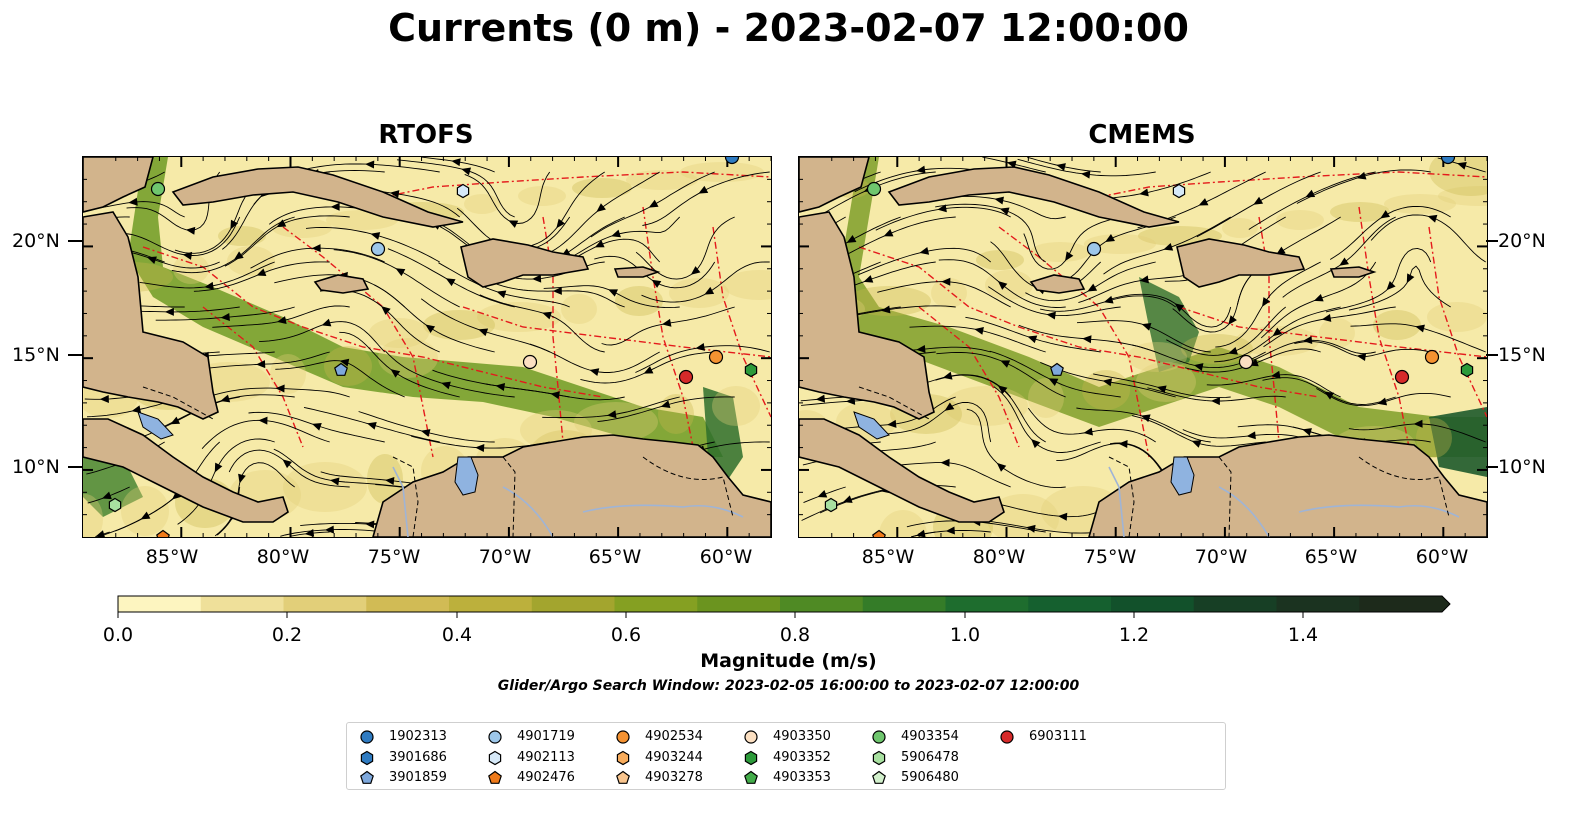 This screenshot has height=827, width=1577. Describe the element at coordinates (674, 736) in the screenshot. I see `legend-item-label: 4902534` at that location.